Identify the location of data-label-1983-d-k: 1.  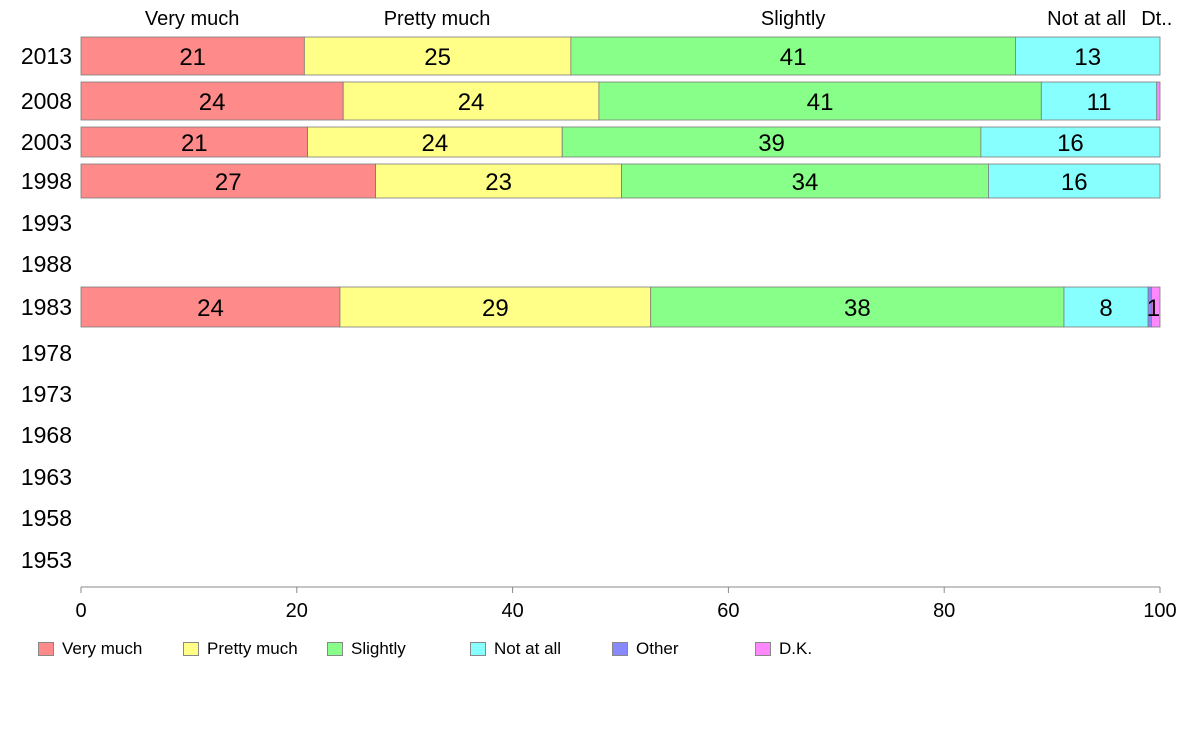
(1153, 308).